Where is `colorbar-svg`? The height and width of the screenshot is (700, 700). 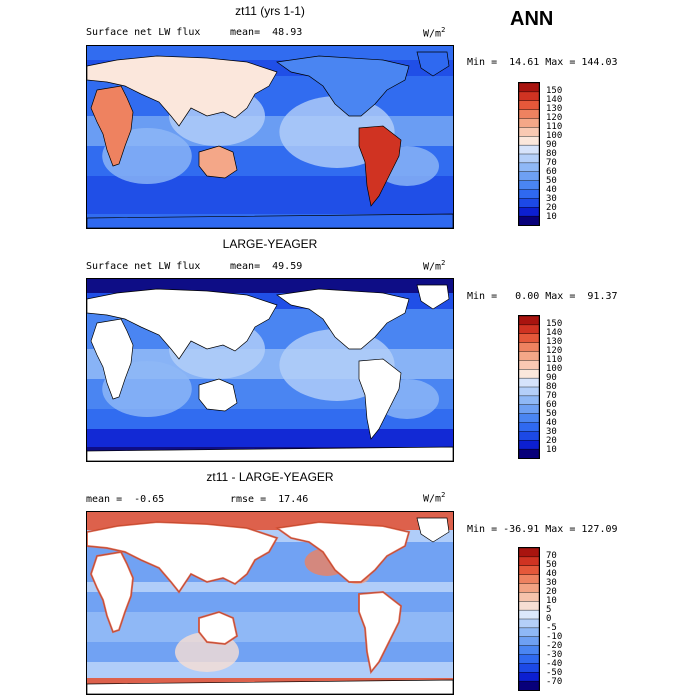 colorbar-svg is located at coordinates (529, 387).